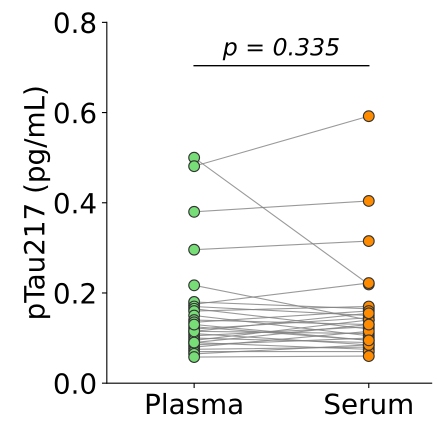 This screenshot has height=422, width=436. What do you see at coordinates (75, 113) in the screenshot?
I see `y-tick-label: 0.6` at bounding box center [75, 113].